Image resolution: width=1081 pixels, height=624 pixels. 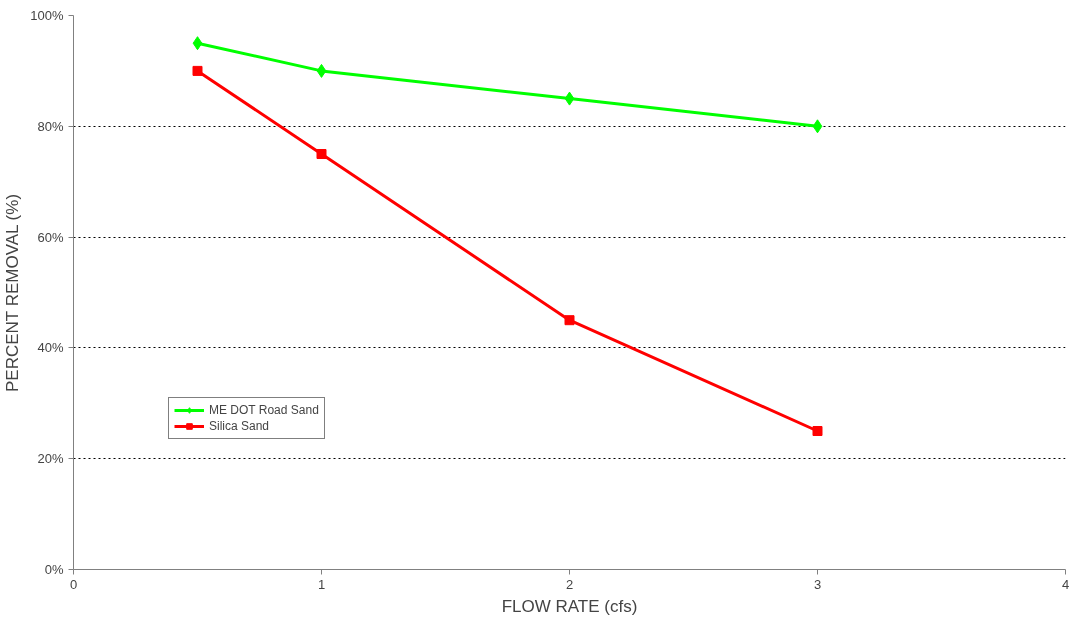 What do you see at coordinates (1065, 584) in the screenshot?
I see `x-tick-label: 4` at bounding box center [1065, 584].